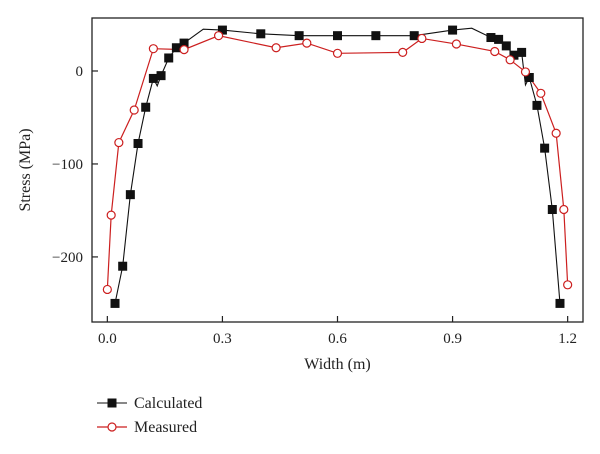 Image resolution: width=600 pixels, height=454 pixels. What do you see at coordinates (67, 258) in the screenshot?
I see `y-tick-label: −200` at bounding box center [67, 258].